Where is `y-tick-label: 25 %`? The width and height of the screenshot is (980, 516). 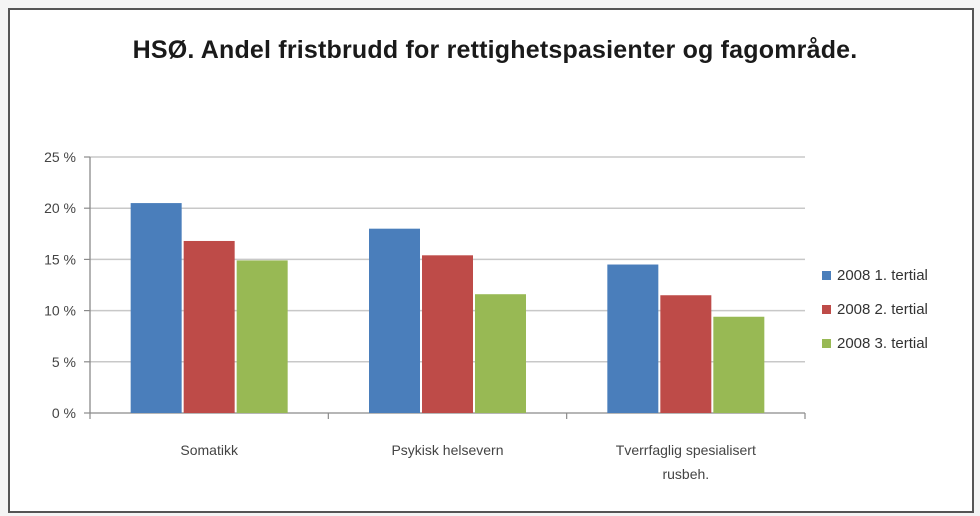
y-tick-label: 25 % is located at coordinates (60, 157).